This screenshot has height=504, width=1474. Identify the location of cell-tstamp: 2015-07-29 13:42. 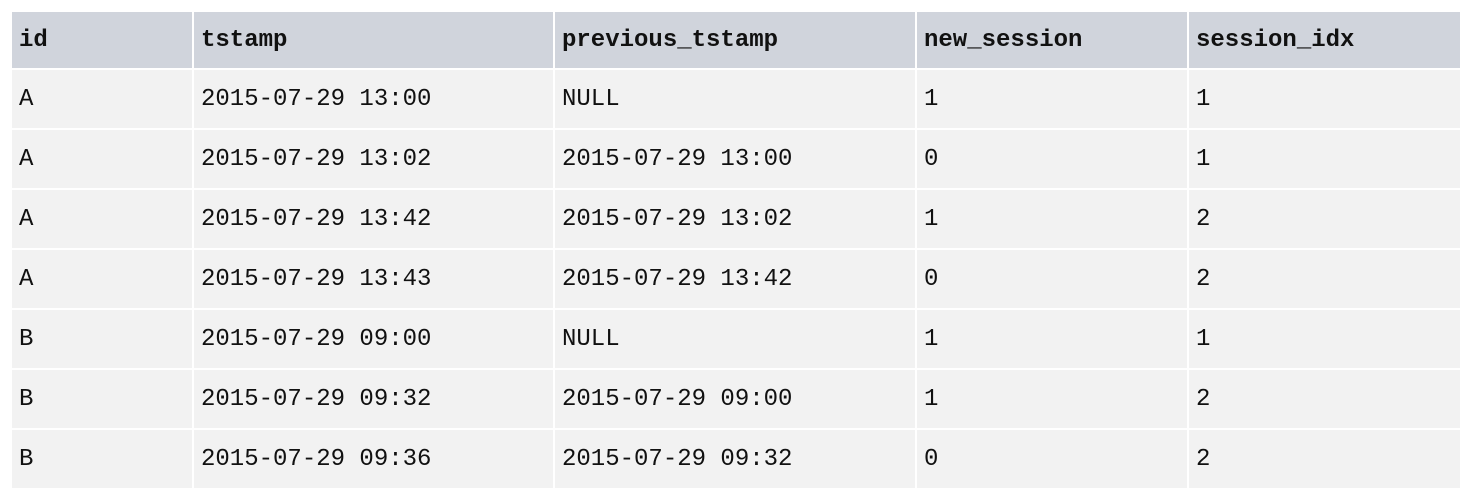
(373, 219).